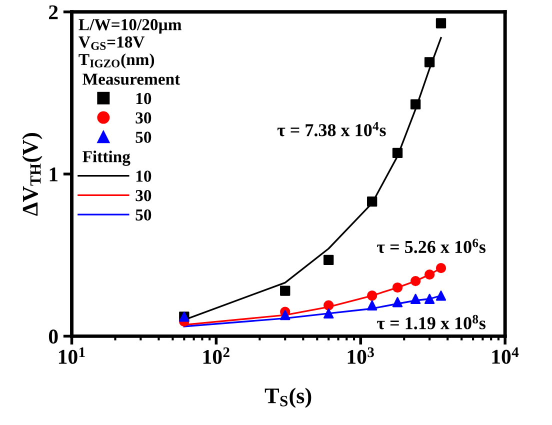 The width and height of the screenshot is (552, 425). I want to click on annotation: L/W=10/20µm, so click(130, 26).